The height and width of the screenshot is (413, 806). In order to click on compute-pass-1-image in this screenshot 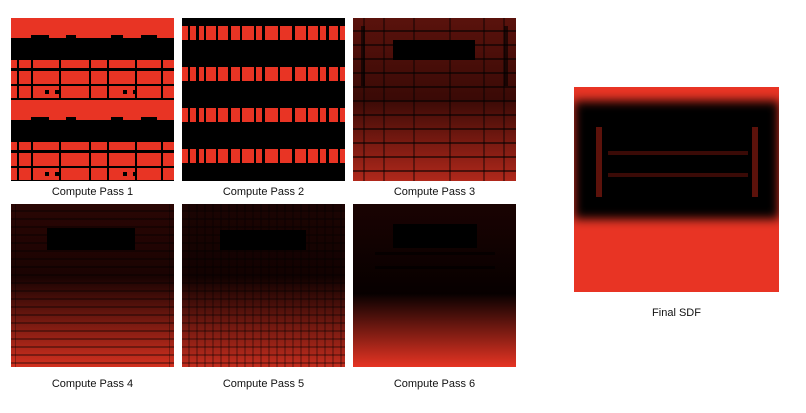, I will do `click(92, 99)`.